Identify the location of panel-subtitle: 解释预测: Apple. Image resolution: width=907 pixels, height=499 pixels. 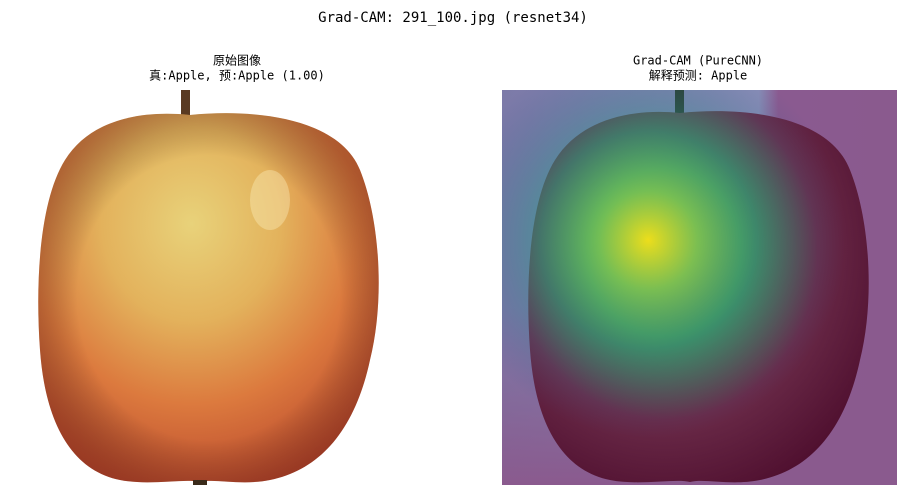
(698, 76).